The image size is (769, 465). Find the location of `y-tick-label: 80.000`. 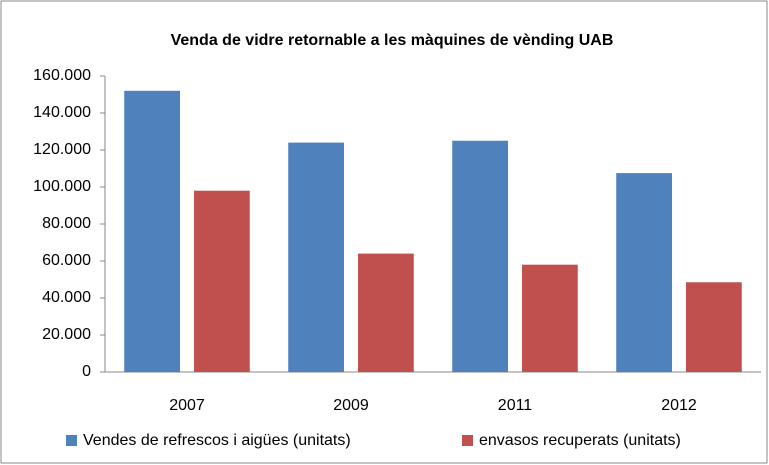

y-tick-label: 80.000 is located at coordinates (66, 223).